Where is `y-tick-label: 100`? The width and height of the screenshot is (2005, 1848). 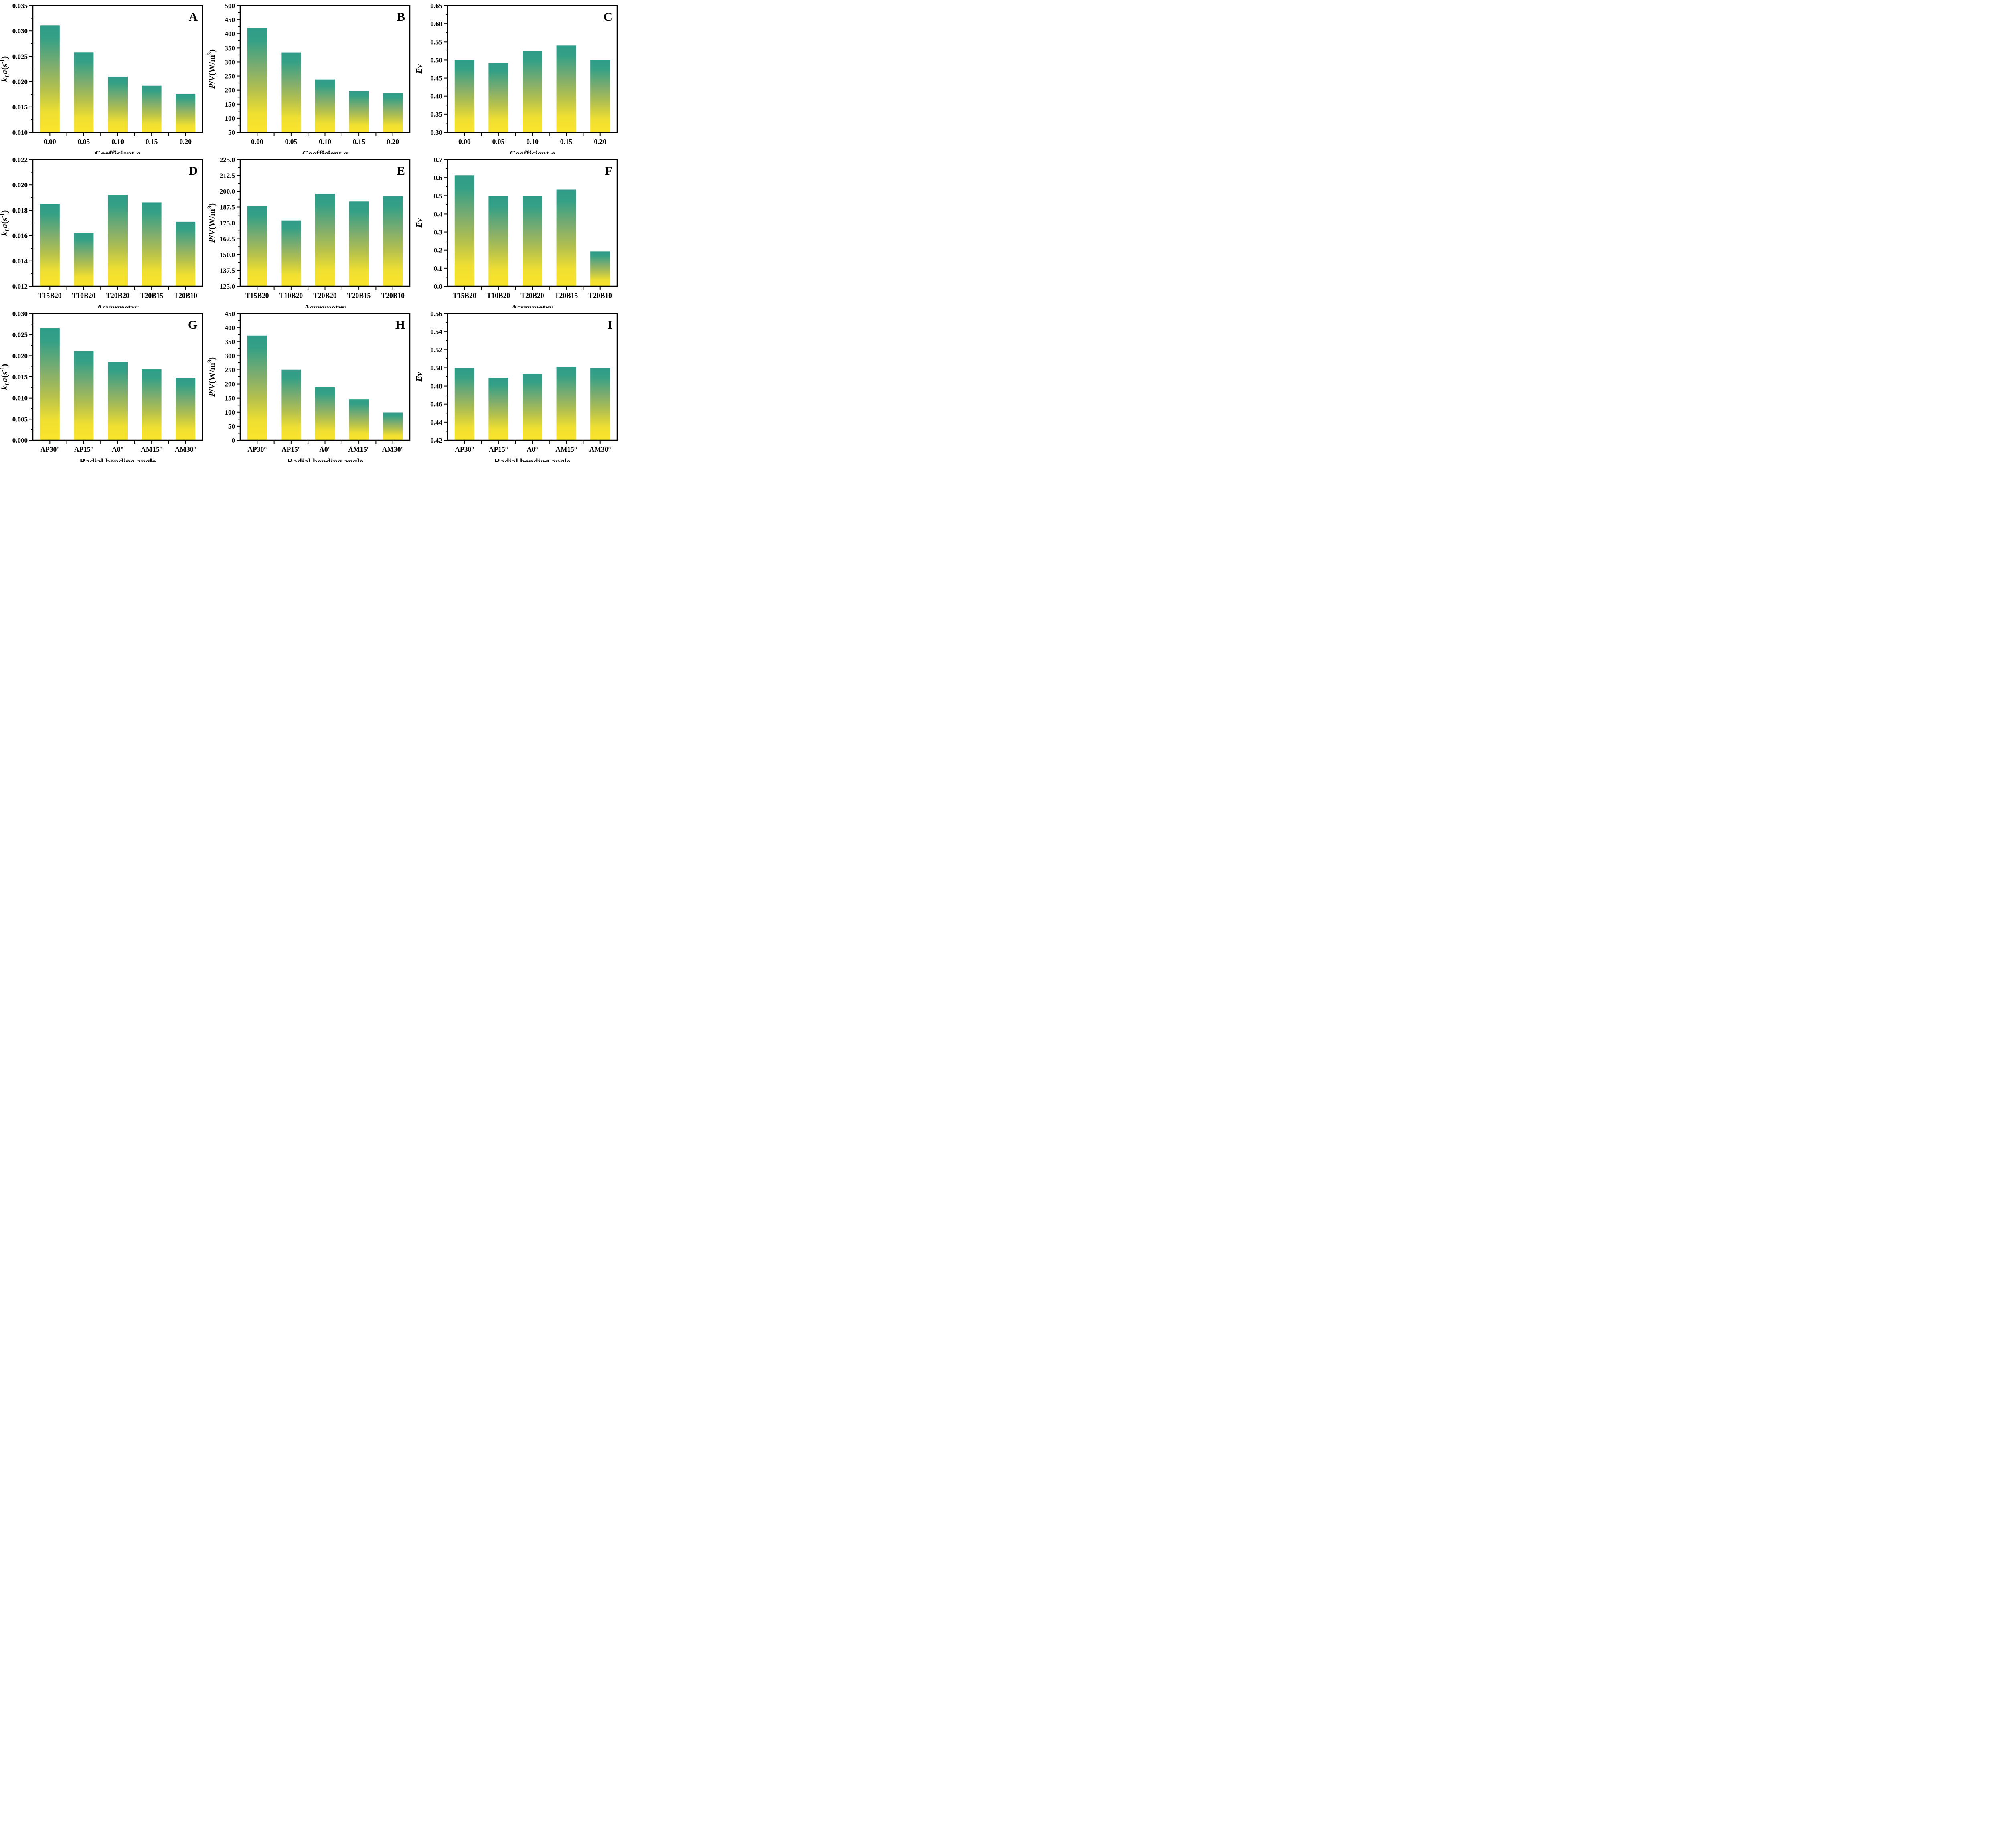
y-tick-label: 100 is located at coordinates (230, 118).